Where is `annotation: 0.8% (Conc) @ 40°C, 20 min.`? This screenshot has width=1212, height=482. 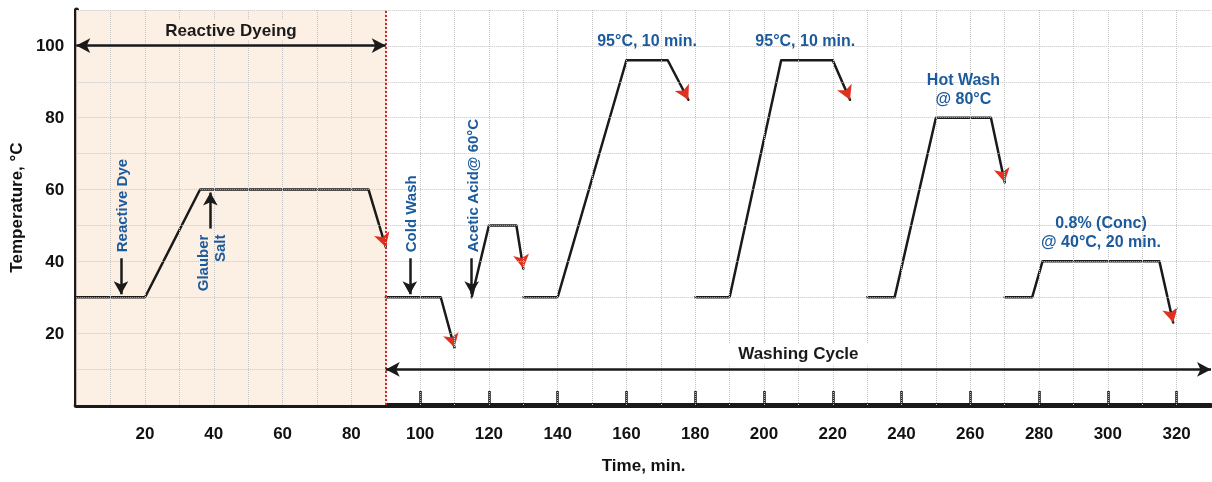
annotation: 0.8% (Conc) @ 40°C, 20 min. is located at coordinates (1101, 232).